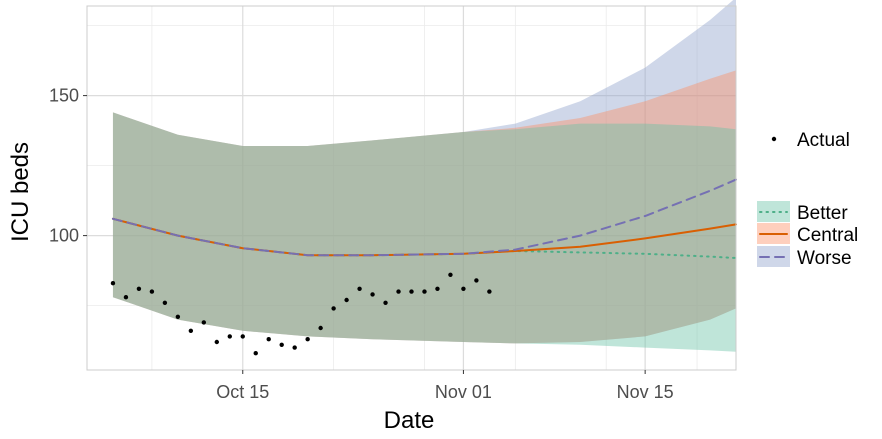  Describe the element at coordinates (64, 236) in the screenshot. I see `y-tick-label: 100` at that location.